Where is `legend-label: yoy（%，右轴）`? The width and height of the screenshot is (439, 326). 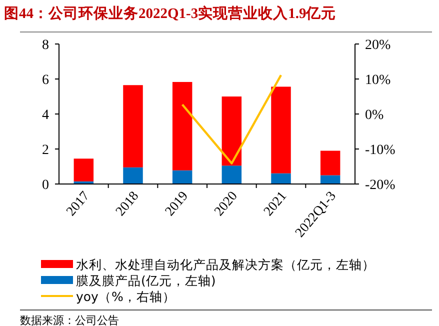
legend-label: yoy（%，右轴） is located at coordinates (126, 296).